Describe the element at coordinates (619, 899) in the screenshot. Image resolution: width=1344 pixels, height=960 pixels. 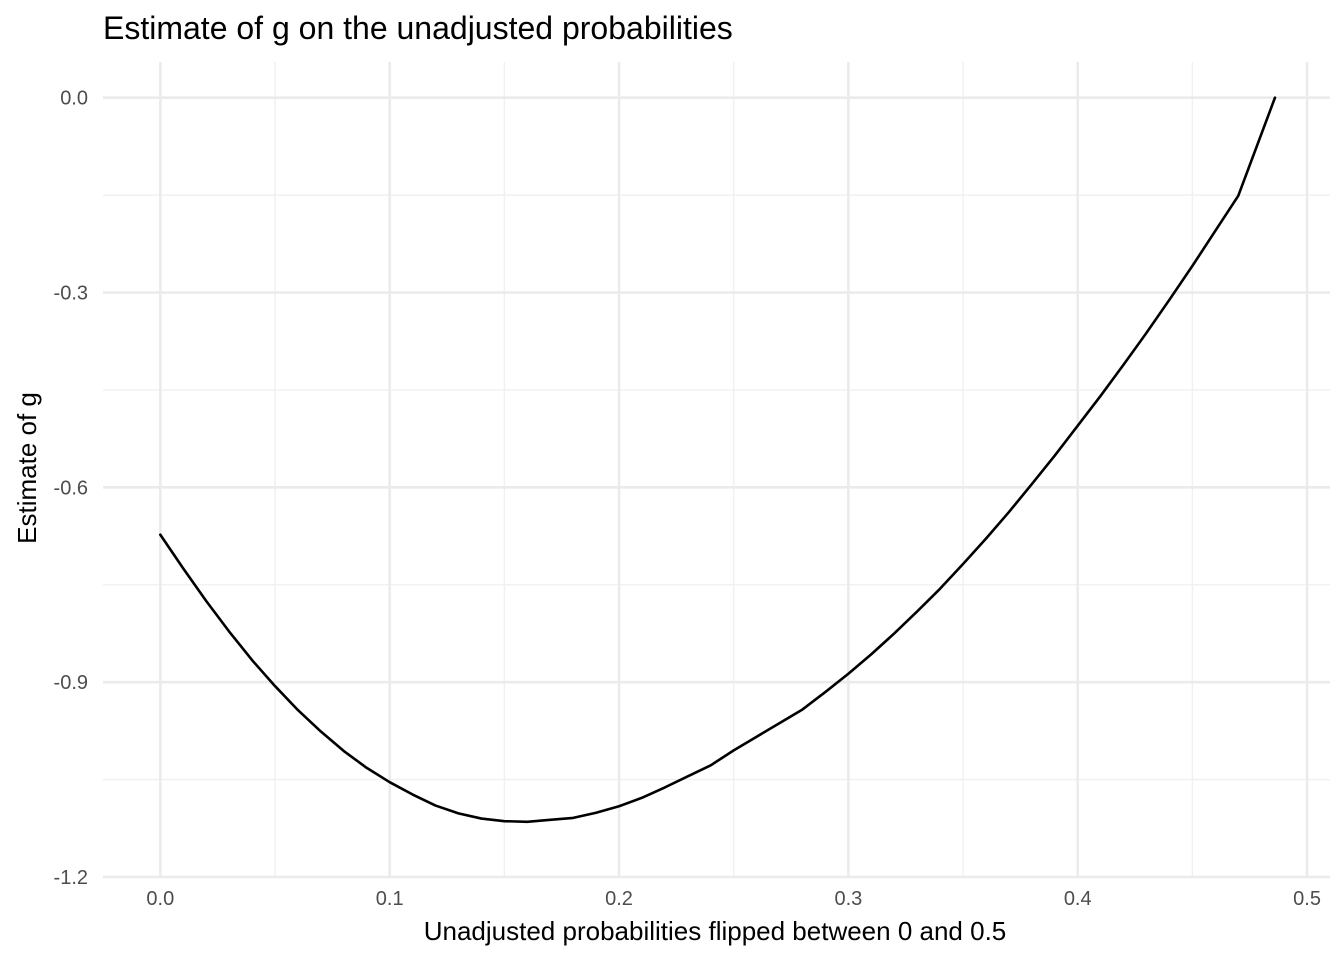
I see `x-tick-label: 0.2` at that location.